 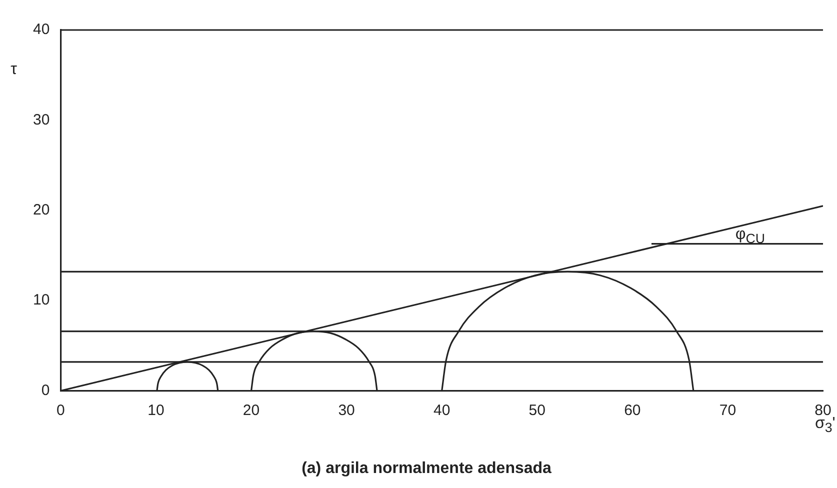 What do you see at coordinates (41, 119) in the screenshot?
I see `y-tick-label: 30` at bounding box center [41, 119].